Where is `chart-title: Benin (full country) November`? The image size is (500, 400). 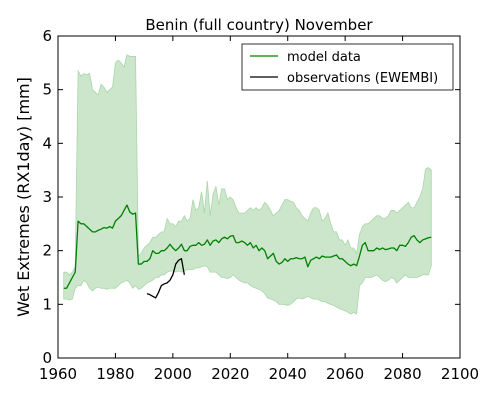 chart-title: Benin (full country) November is located at coordinates (259, 25).